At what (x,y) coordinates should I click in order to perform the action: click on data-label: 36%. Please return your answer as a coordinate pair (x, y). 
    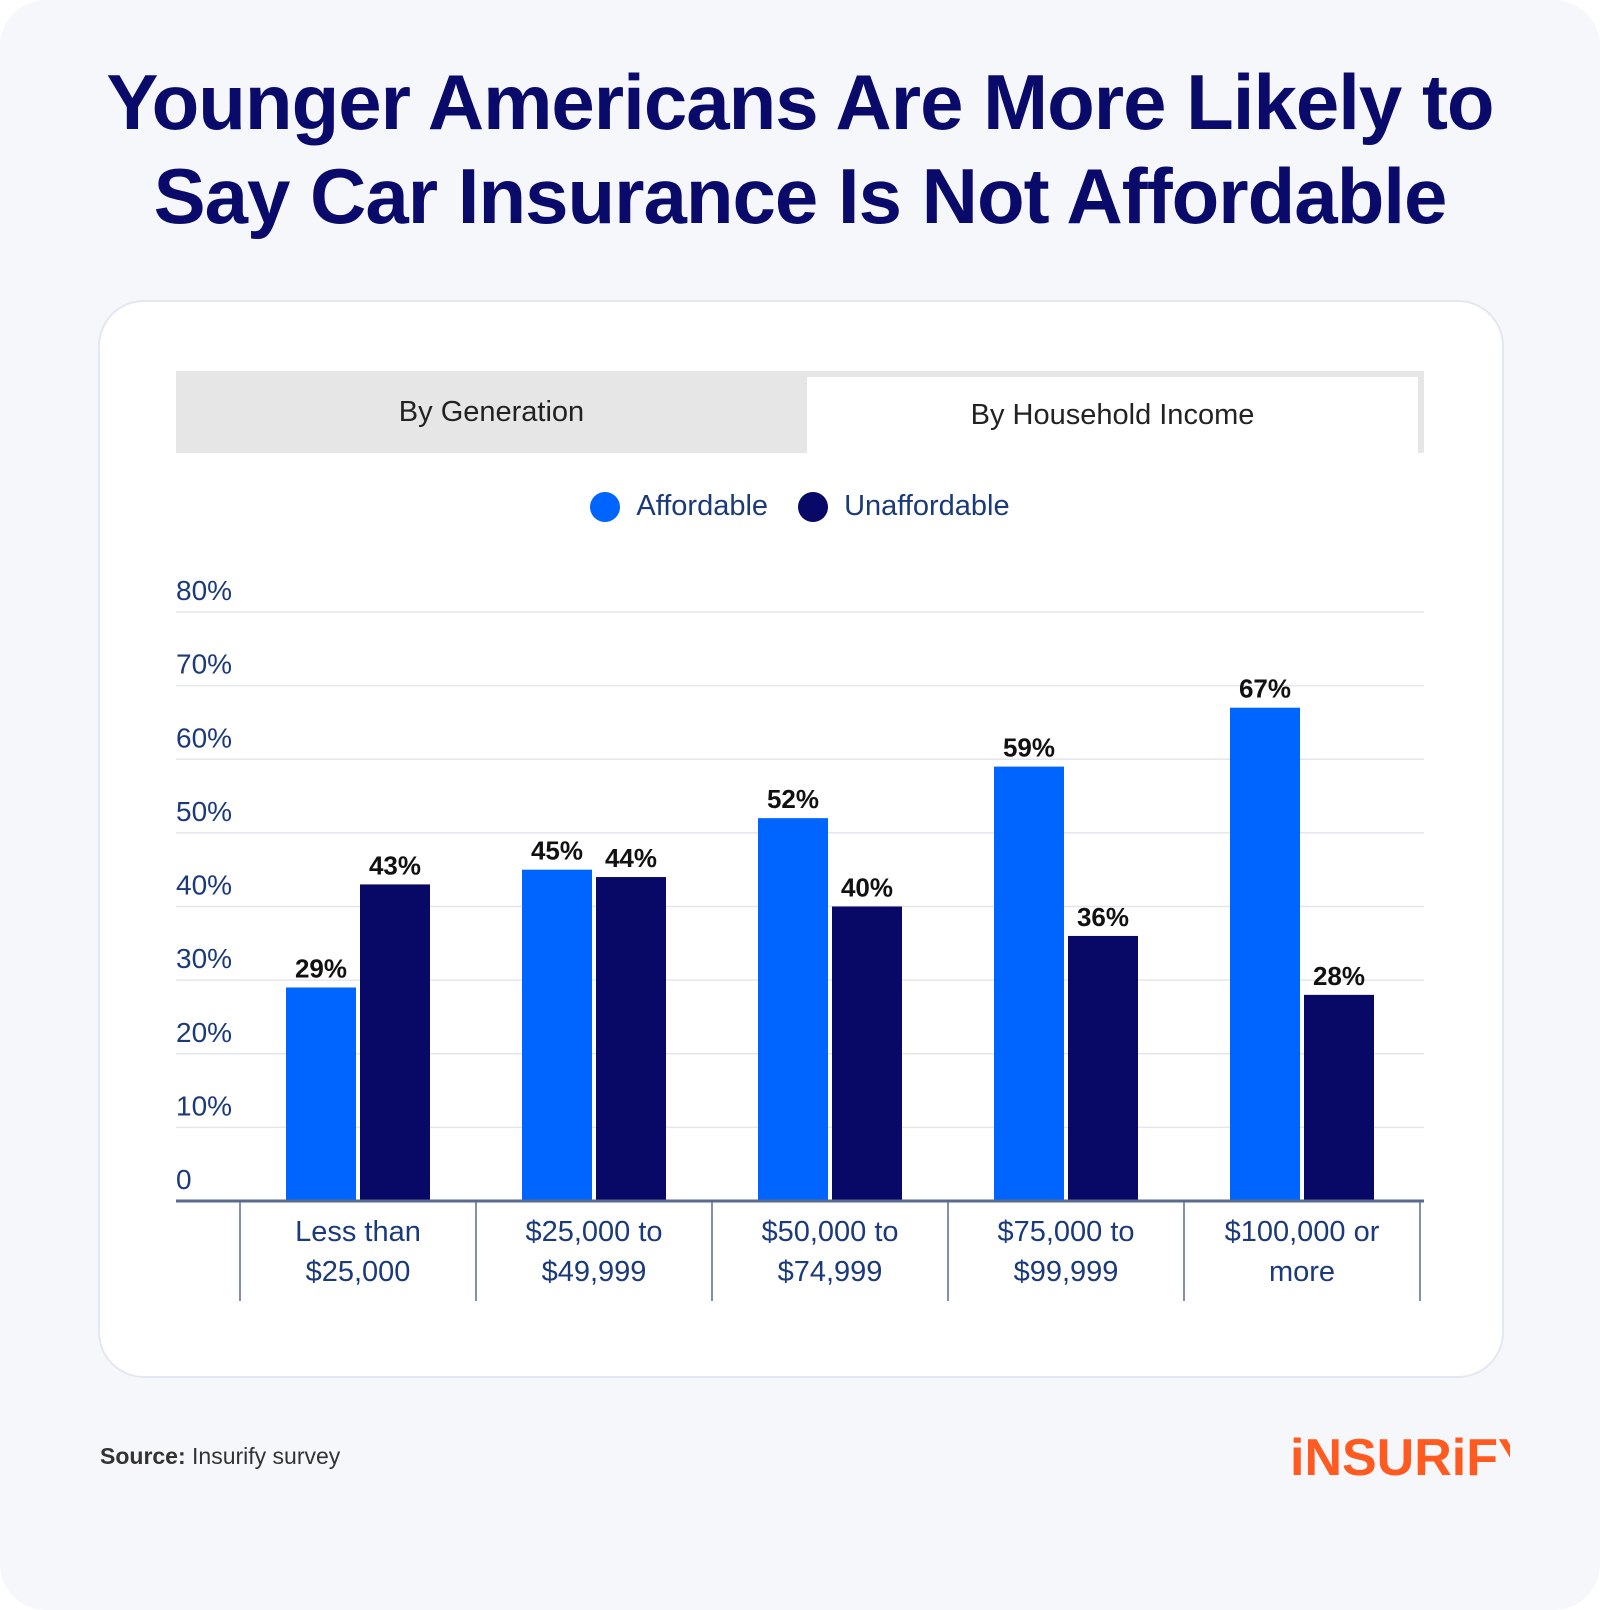
    Looking at the image, I should click on (1103, 917).